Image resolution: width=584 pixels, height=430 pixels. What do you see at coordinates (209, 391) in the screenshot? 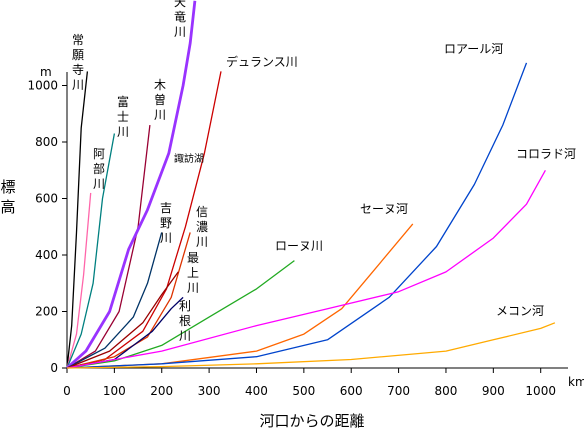
I see `x-tick-label: 300` at bounding box center [209, 391].